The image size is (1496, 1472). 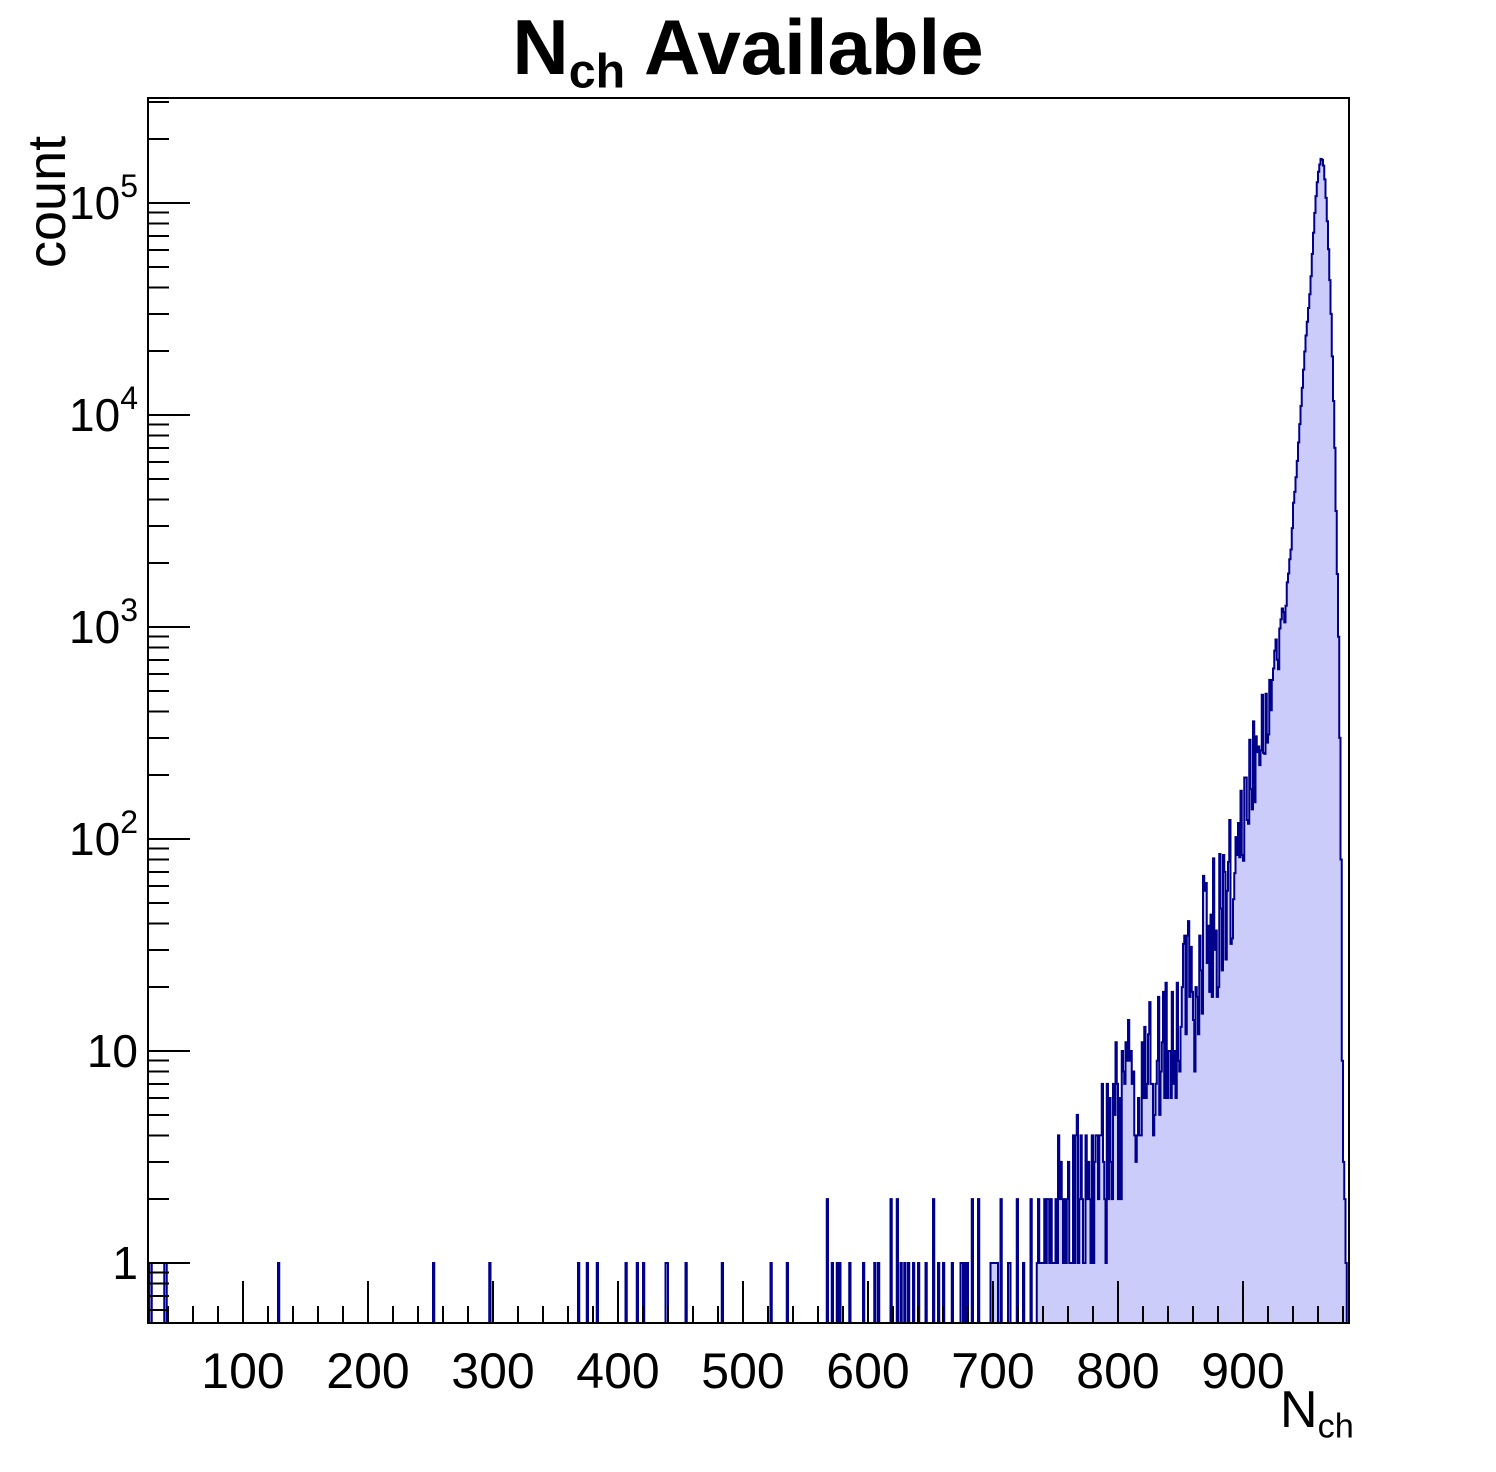 I want to click on chart-title-subscript: ch, so click(x=597, y=71).